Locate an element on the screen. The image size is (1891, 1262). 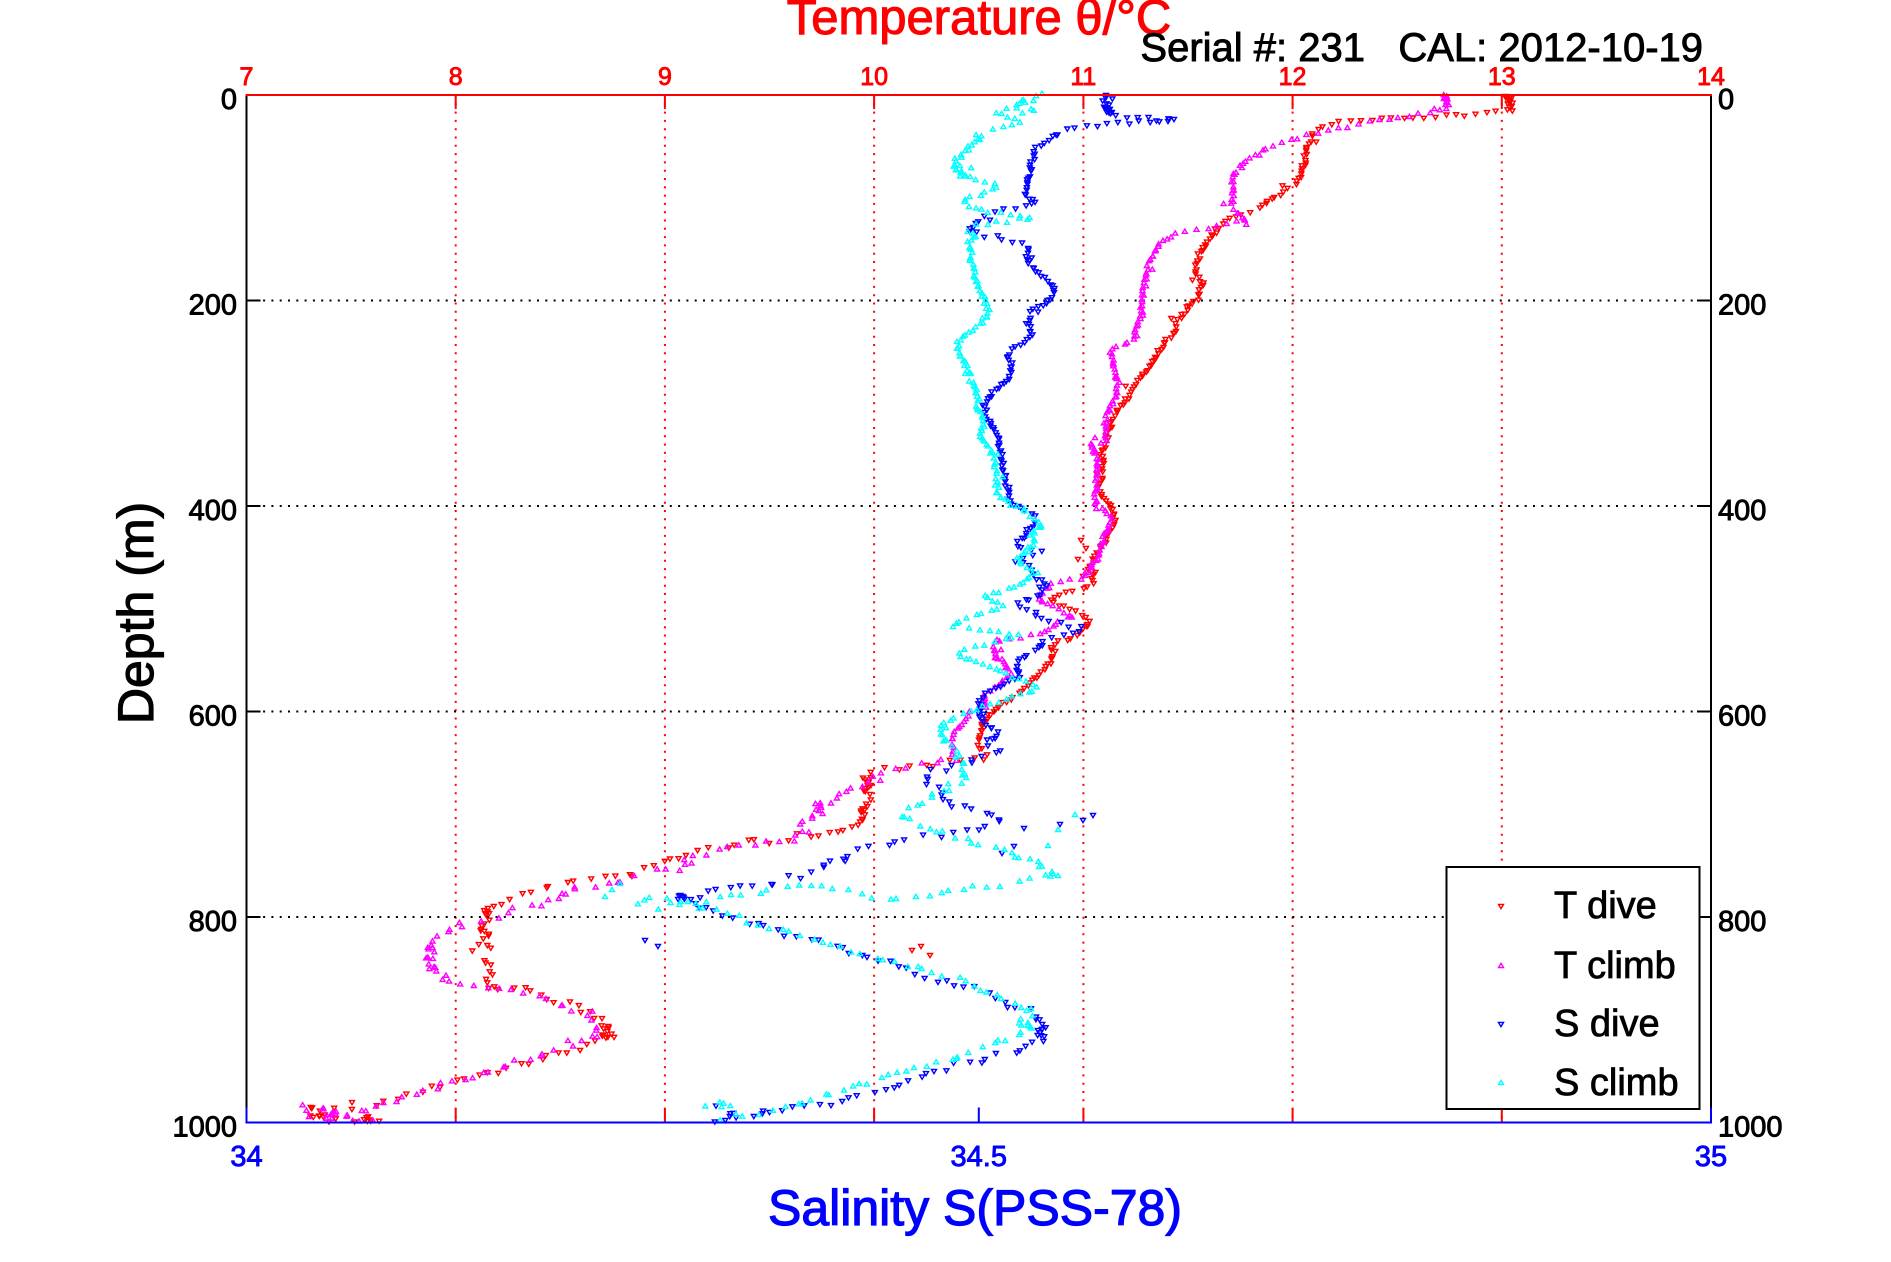
svg-text: Temperature θ/°C is located at coordinates (979, 22).